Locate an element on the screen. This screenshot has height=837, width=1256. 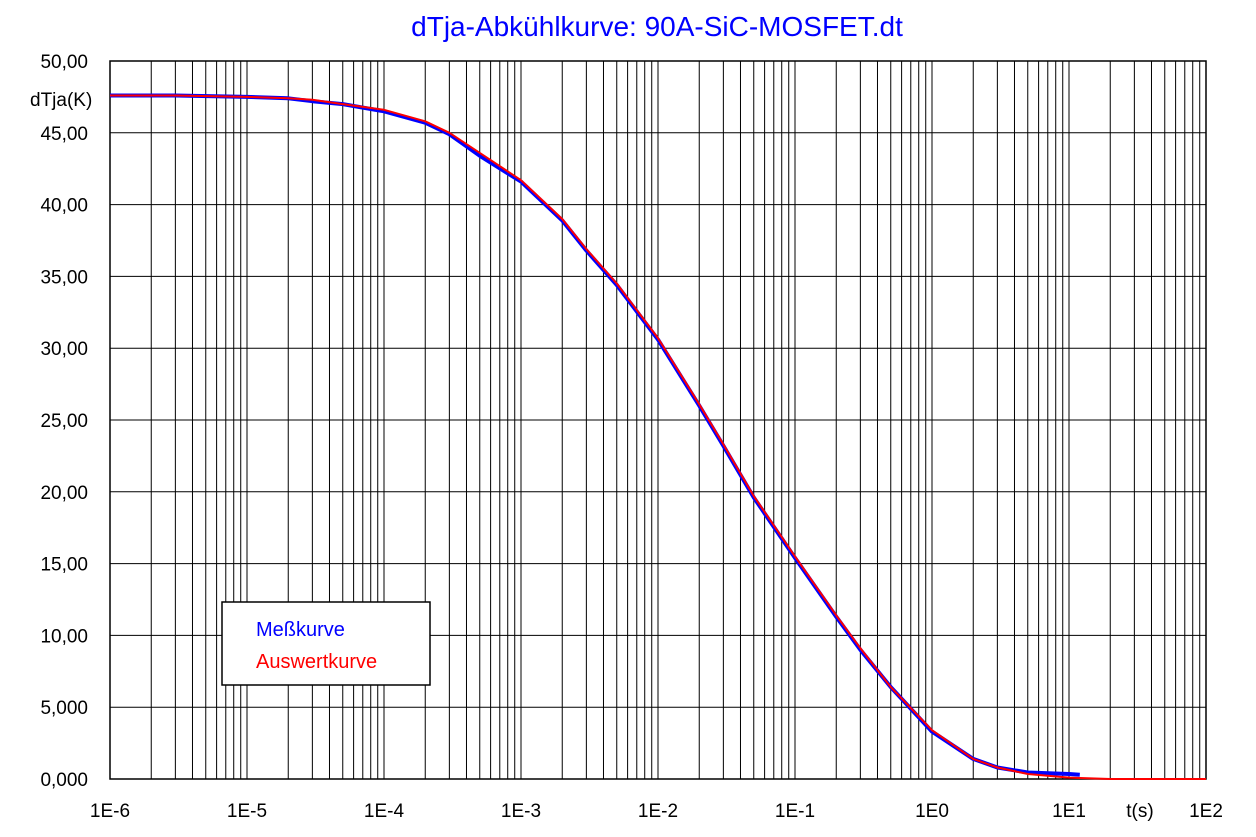
x-tick-label: 1E1 is located at coordinates (1069, 811).